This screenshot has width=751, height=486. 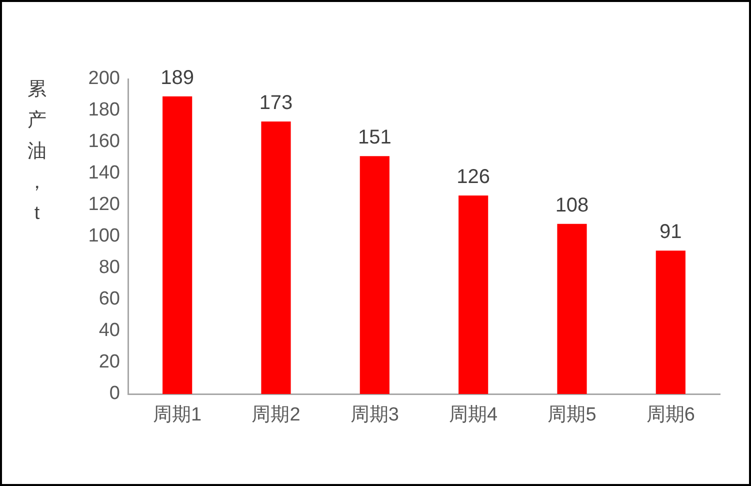 What do you see at coordinates (473, 177) in the screenshot?
I see `data-label: 126` at bounding box center [473, 177].